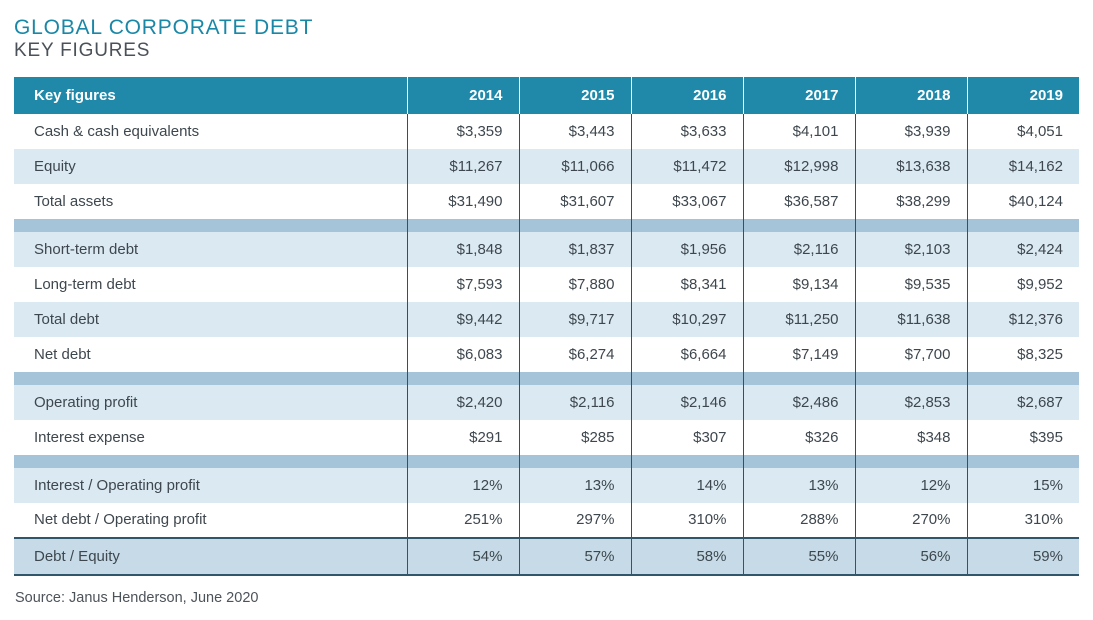  What do you see at coordinates (574, 95) in the screenshot?
I see `year-column-header: 2015` at bounding box center [574, 95].